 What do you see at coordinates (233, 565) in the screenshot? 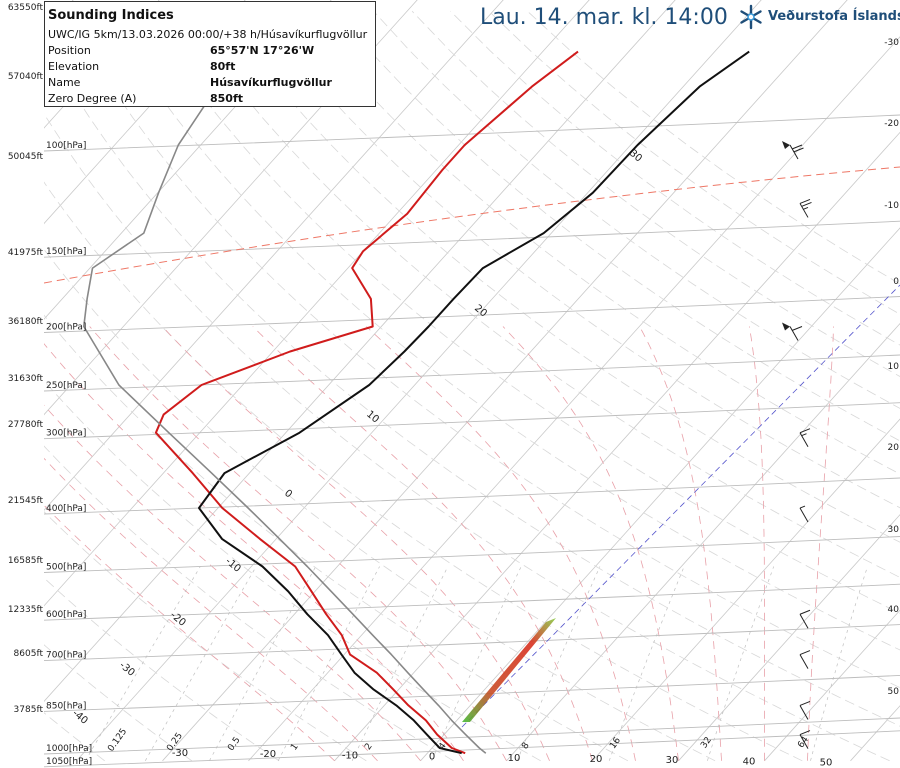
I see `isotherm-label: -10` at bounding box center [233, 565].